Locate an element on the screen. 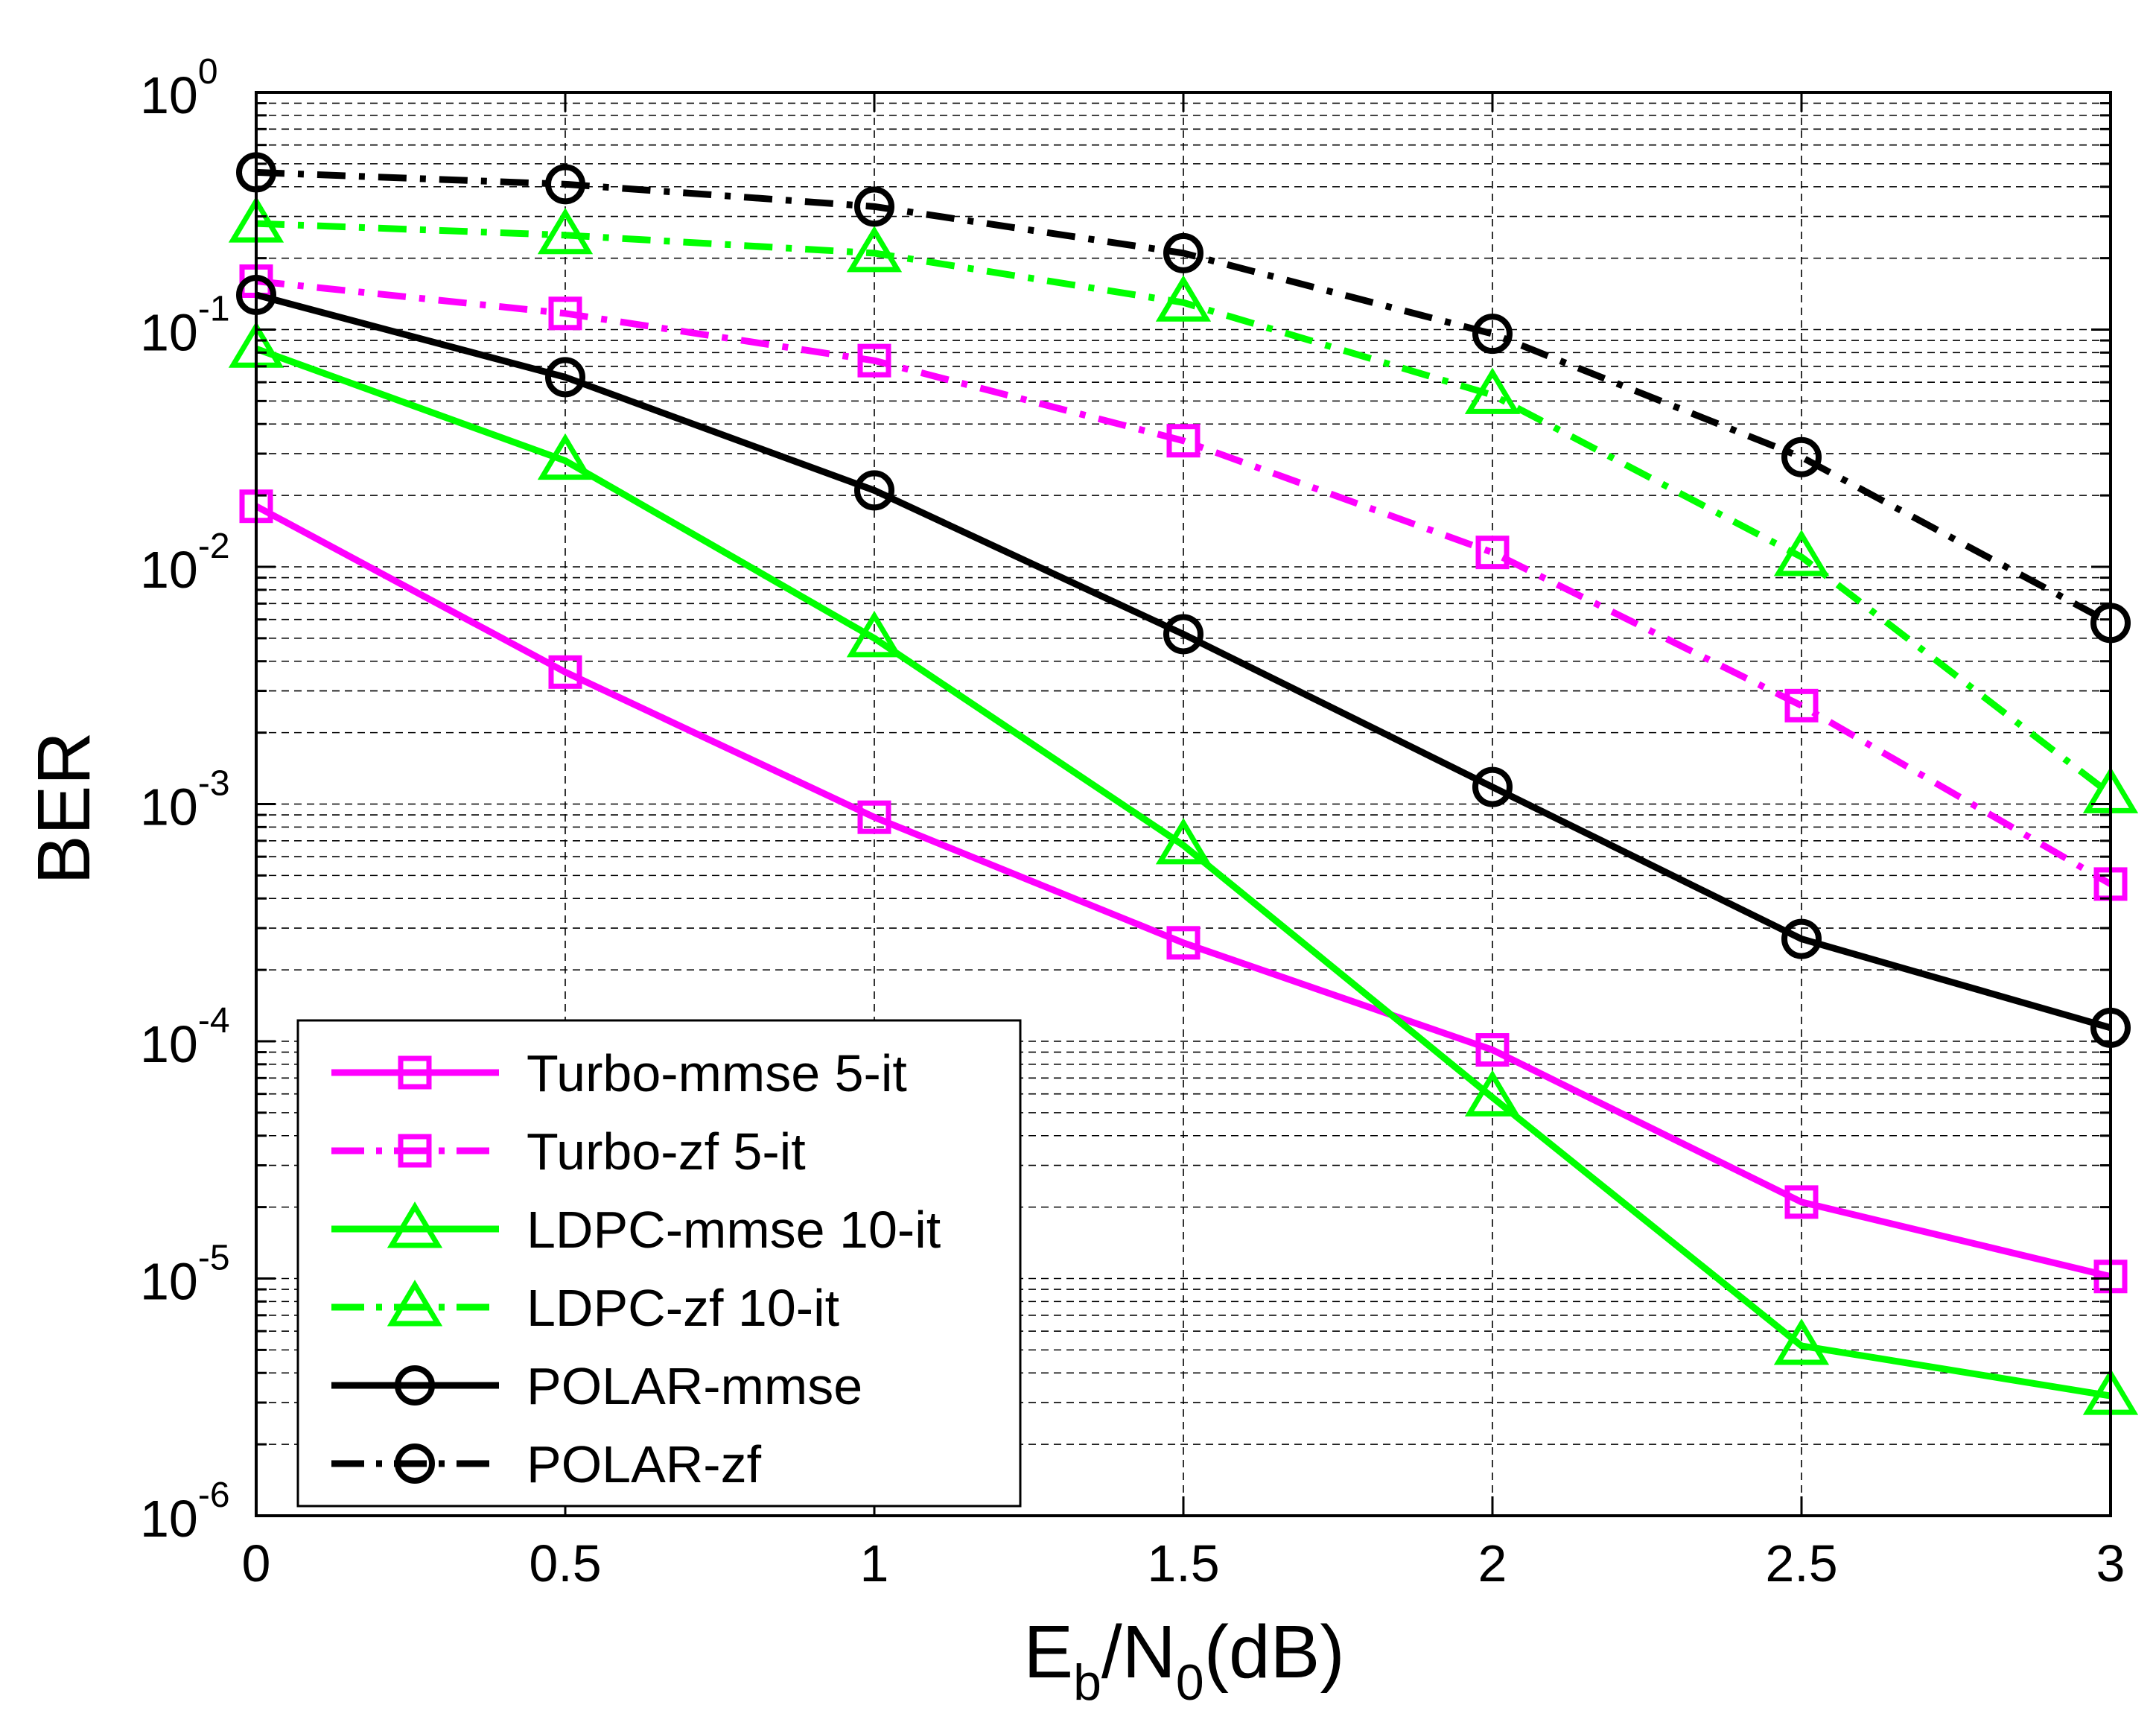  legend-entry: POLAR-zf is located at coordinates (547, 1464).